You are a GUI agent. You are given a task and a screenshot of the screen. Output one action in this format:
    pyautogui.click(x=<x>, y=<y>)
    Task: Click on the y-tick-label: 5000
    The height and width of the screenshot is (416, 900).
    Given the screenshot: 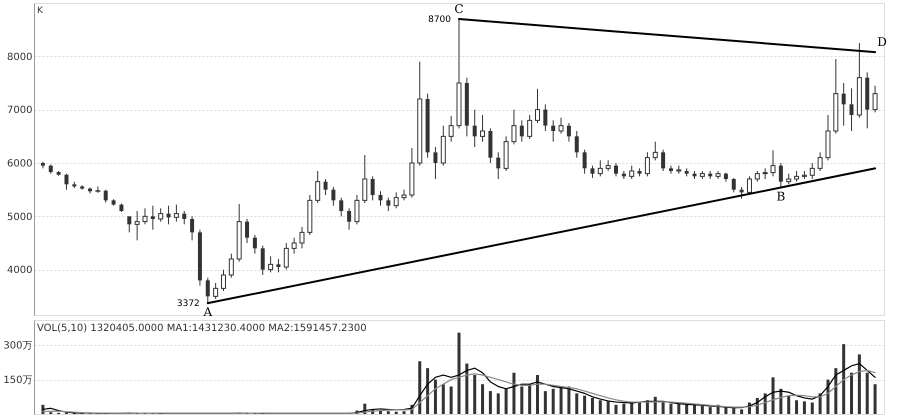 What is the action you would take?
    pyautogui.click(x=19, y=217)
    